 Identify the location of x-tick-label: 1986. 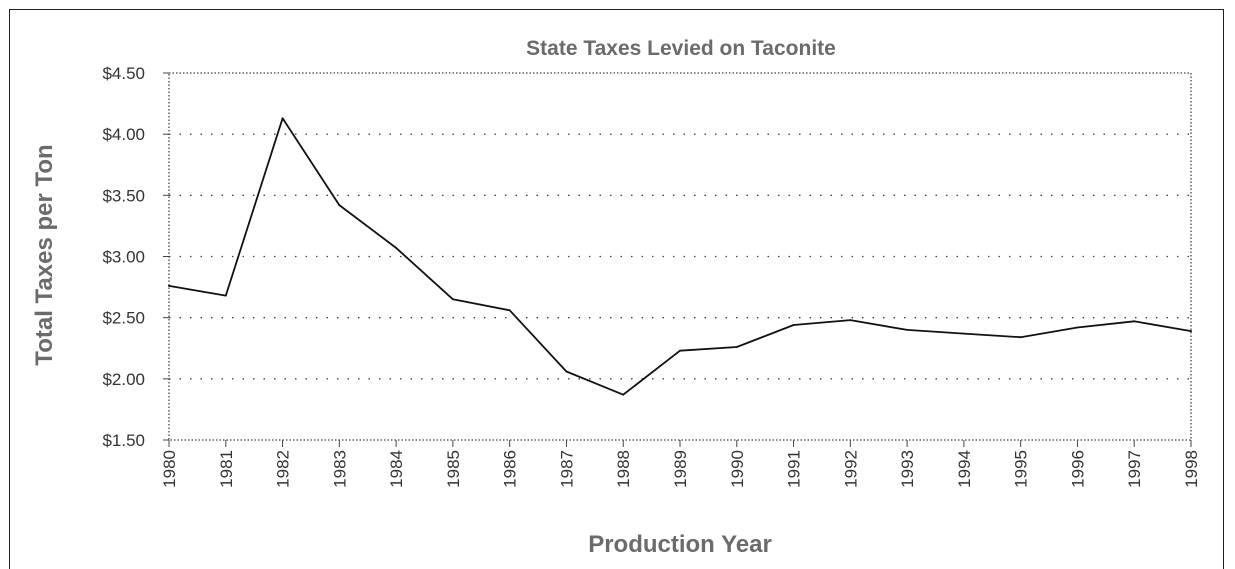
(510, 469).